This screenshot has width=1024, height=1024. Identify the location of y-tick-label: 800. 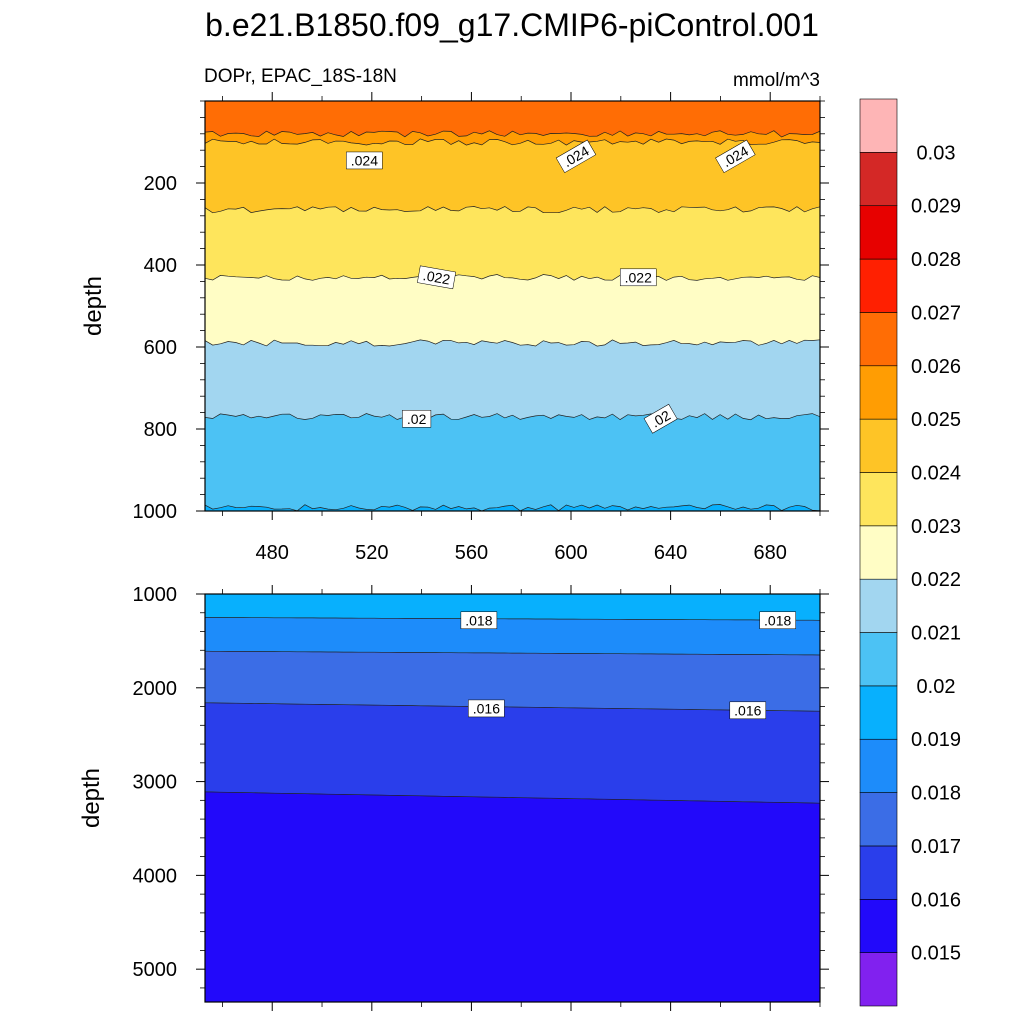
(160, 430).